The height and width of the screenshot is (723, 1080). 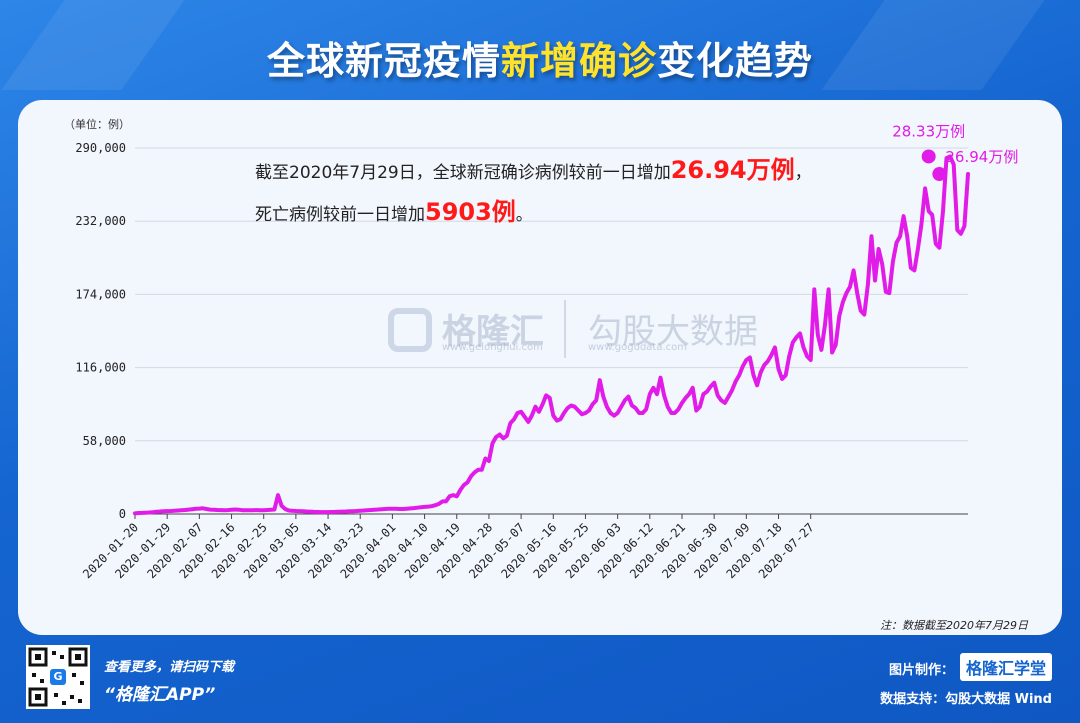 I want to click on y-tick-label: 0, so click(x=122, y=514).